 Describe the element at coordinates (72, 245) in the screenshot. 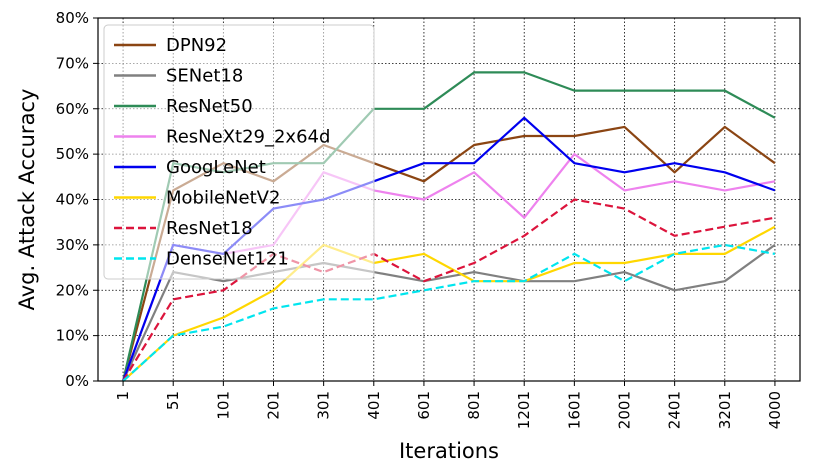

I see `y-tick-label: 30%` at that location.